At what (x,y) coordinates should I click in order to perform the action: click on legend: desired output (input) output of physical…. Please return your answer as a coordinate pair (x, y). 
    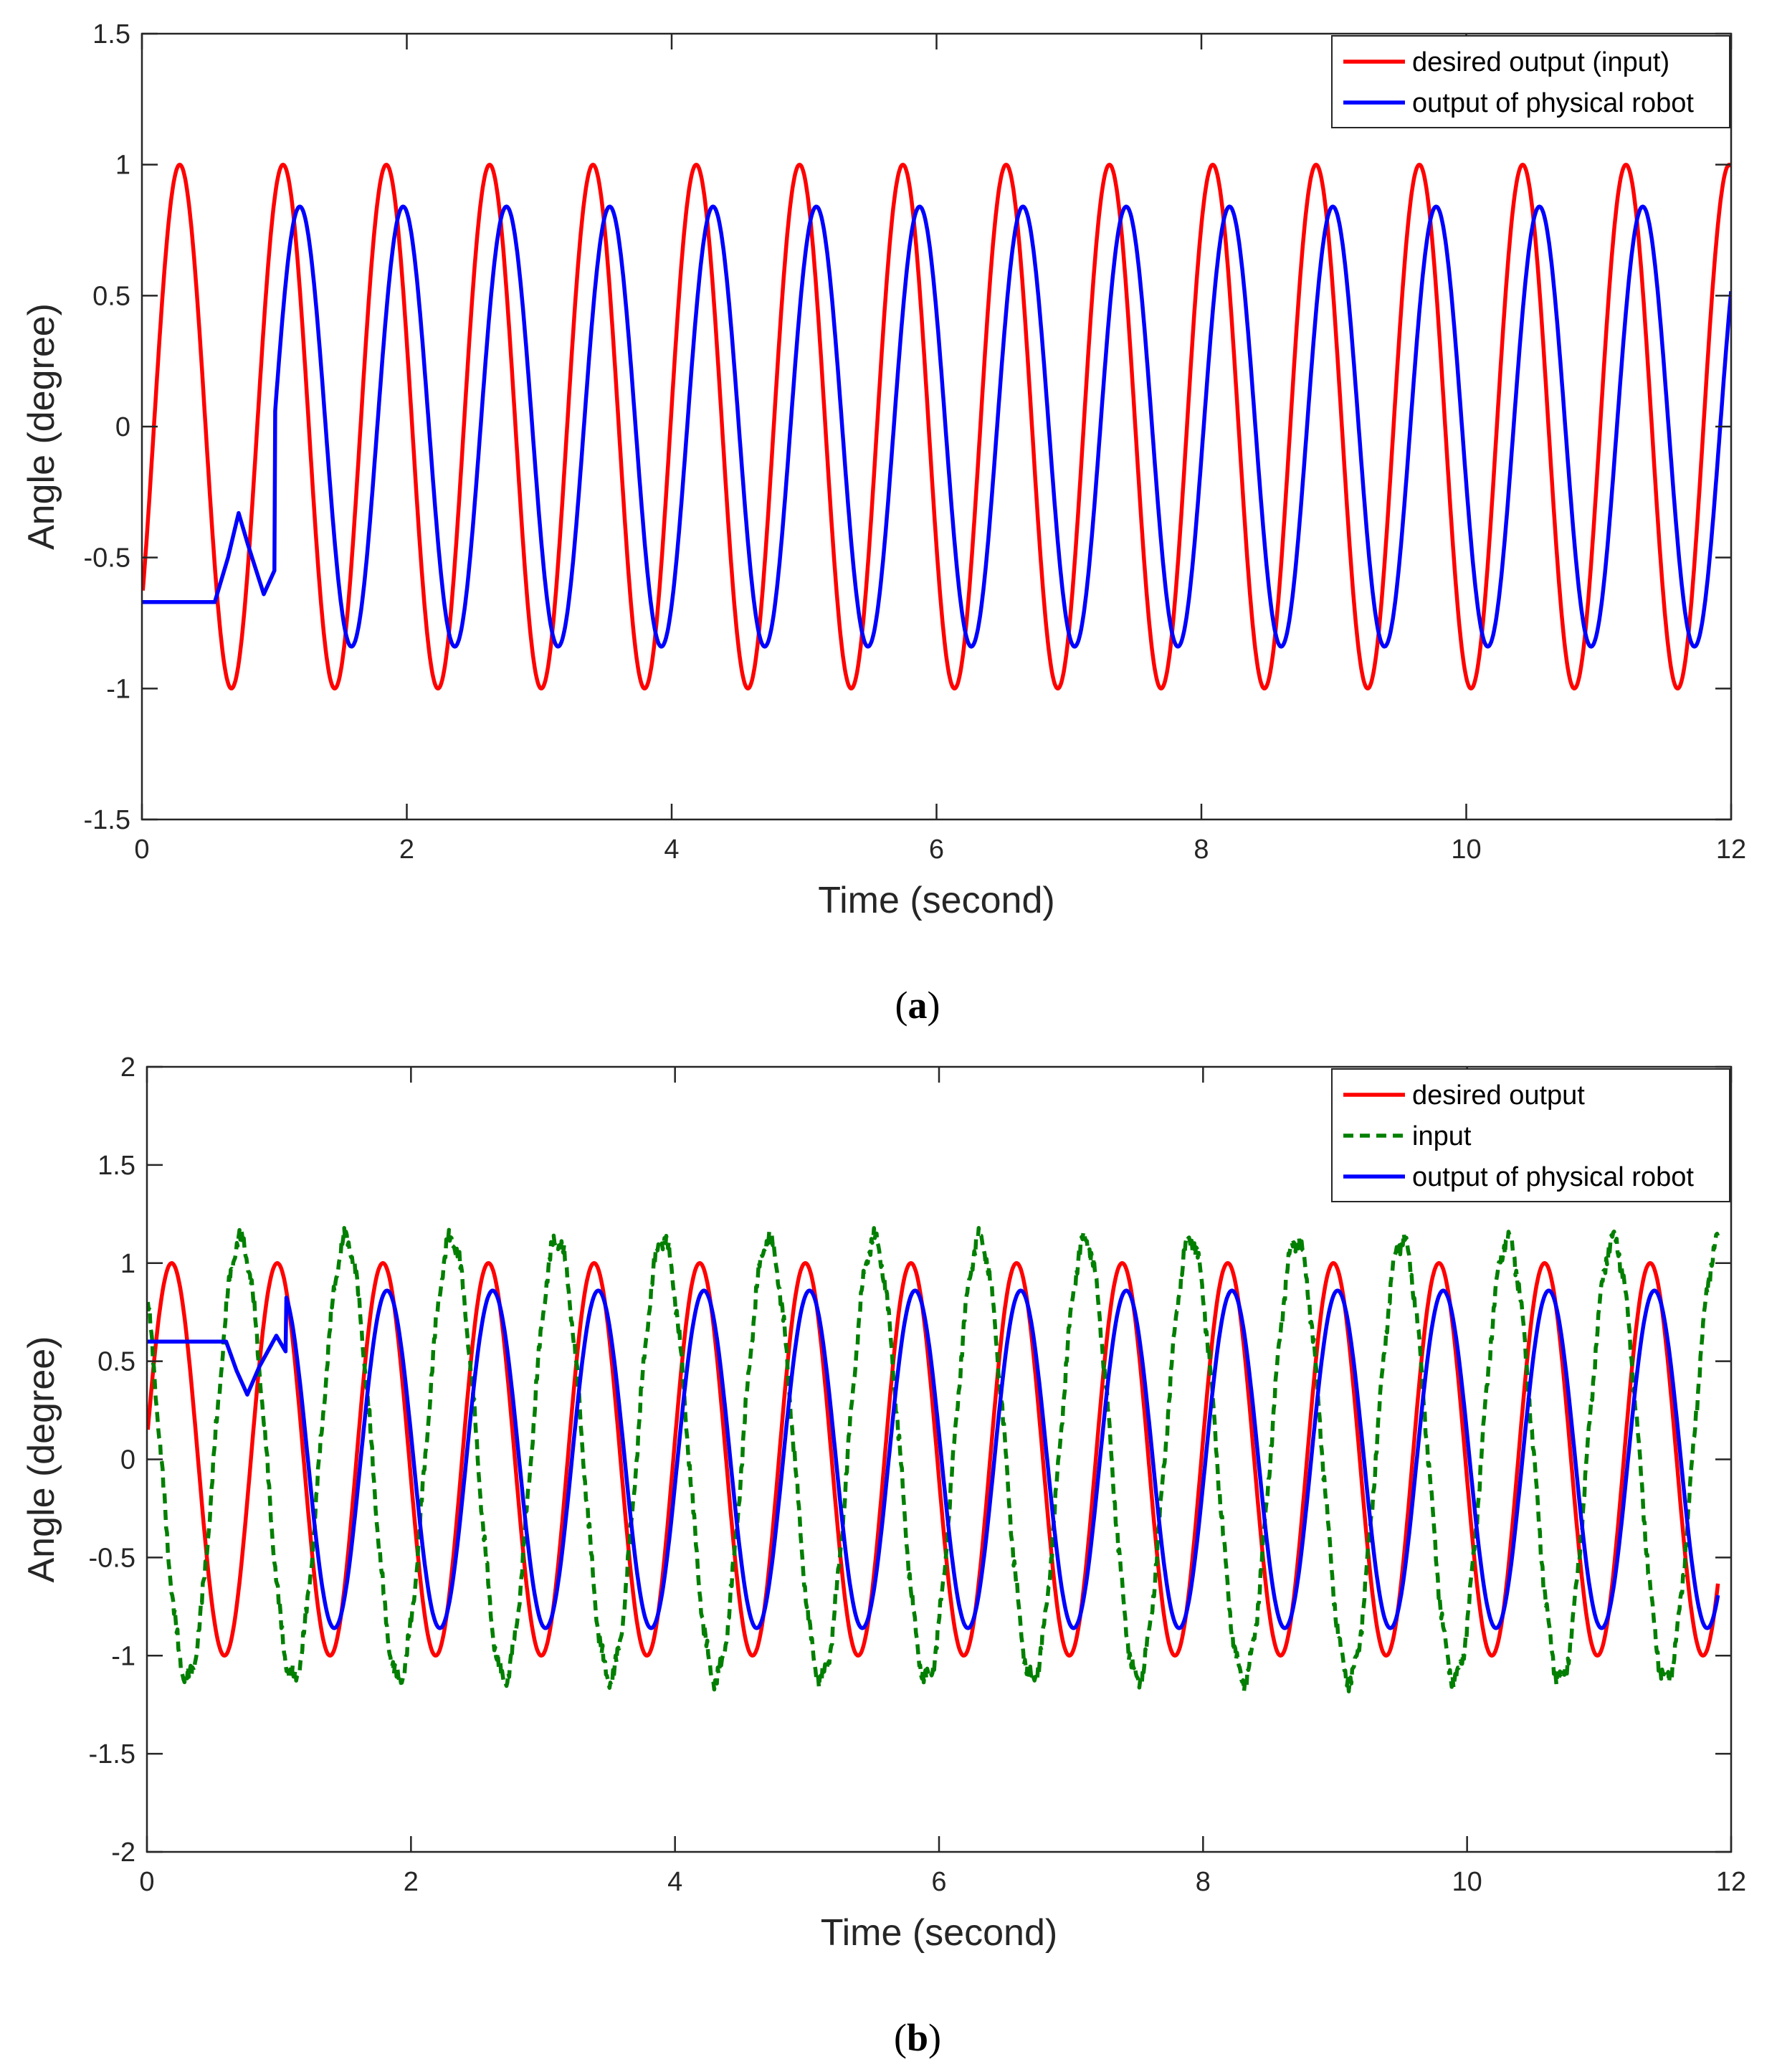
    Looking at the image, I should click on (1530, 81).